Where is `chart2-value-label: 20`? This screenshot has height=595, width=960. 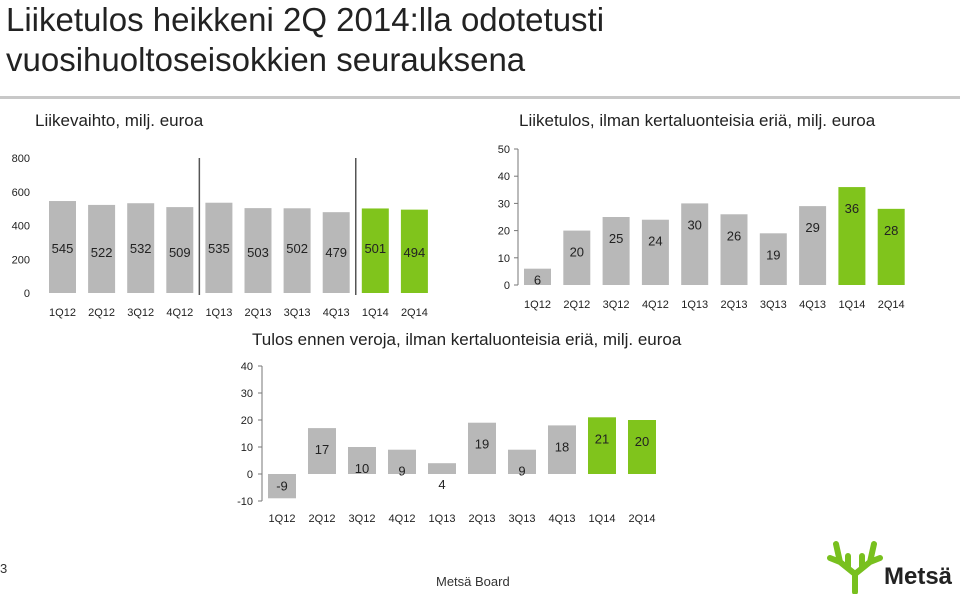
chart2-value-label: 20 is located at coordinates (577, 252).